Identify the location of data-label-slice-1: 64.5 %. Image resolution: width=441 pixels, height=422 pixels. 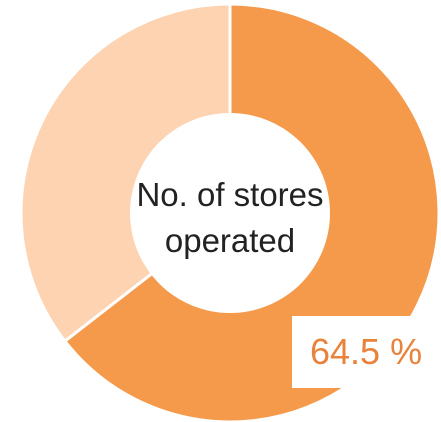
(366, 351).